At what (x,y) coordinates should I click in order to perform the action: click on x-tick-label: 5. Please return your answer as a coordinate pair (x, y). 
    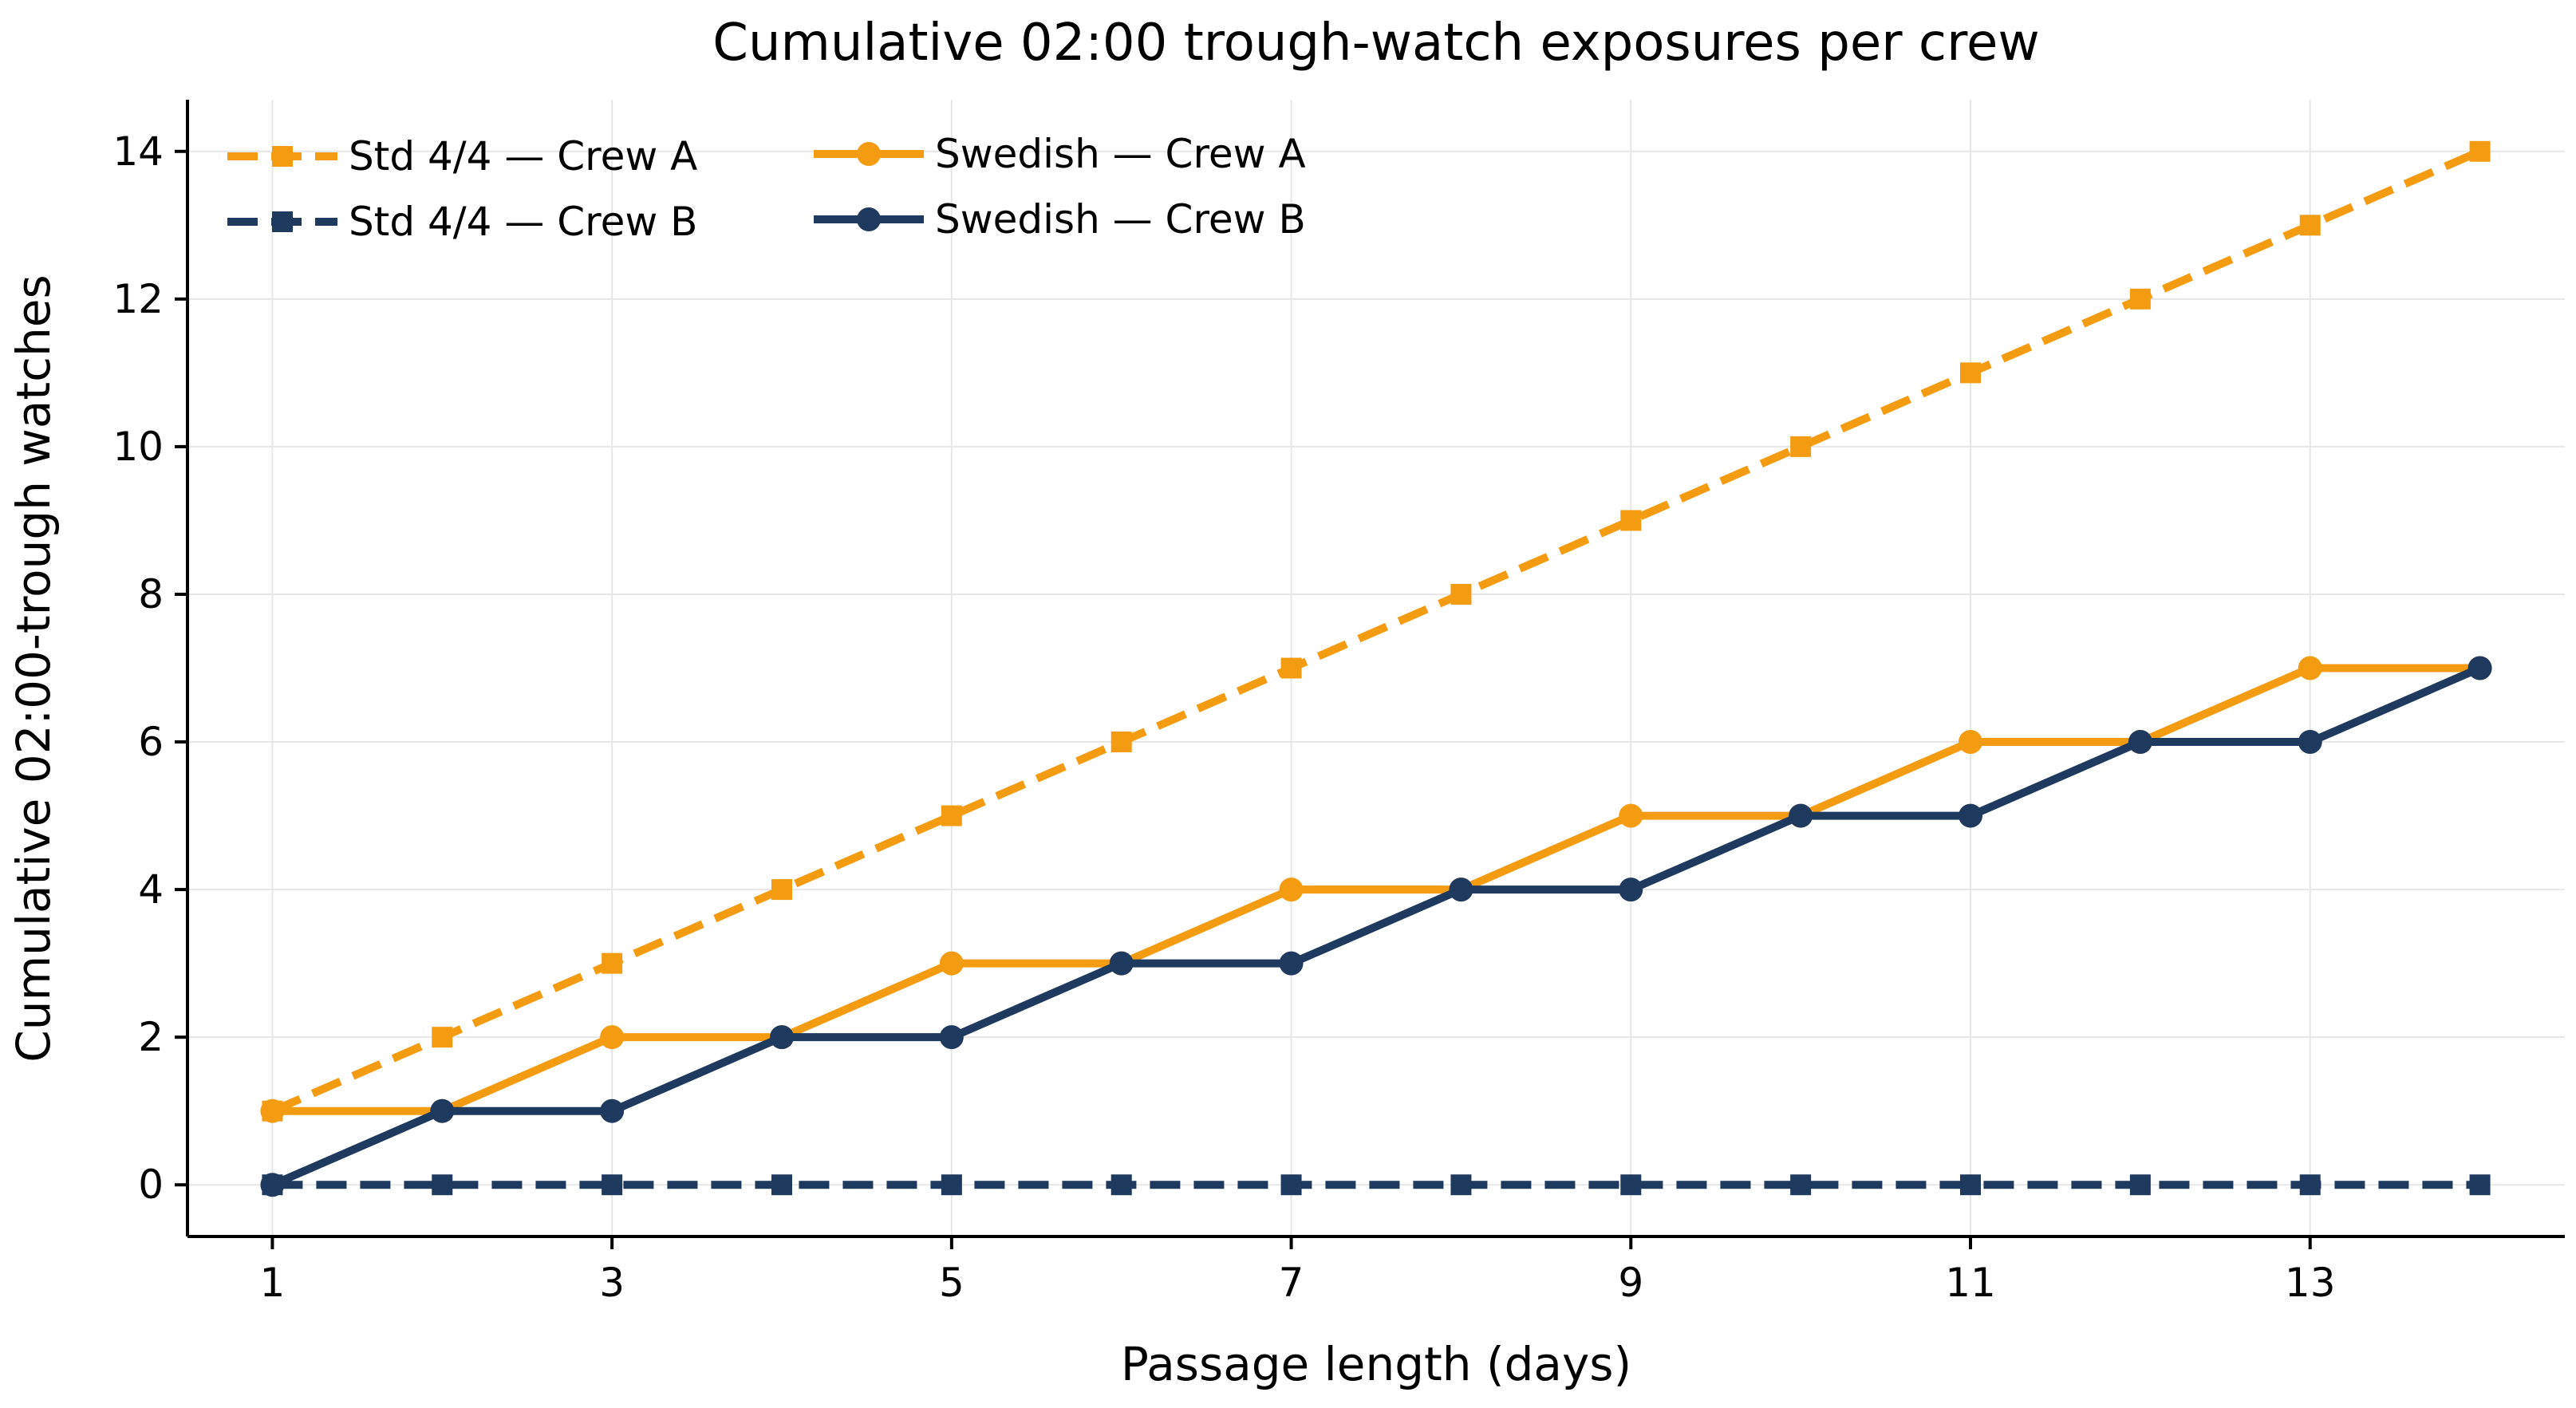
    Looking at the image, I should click on (952, 1283).